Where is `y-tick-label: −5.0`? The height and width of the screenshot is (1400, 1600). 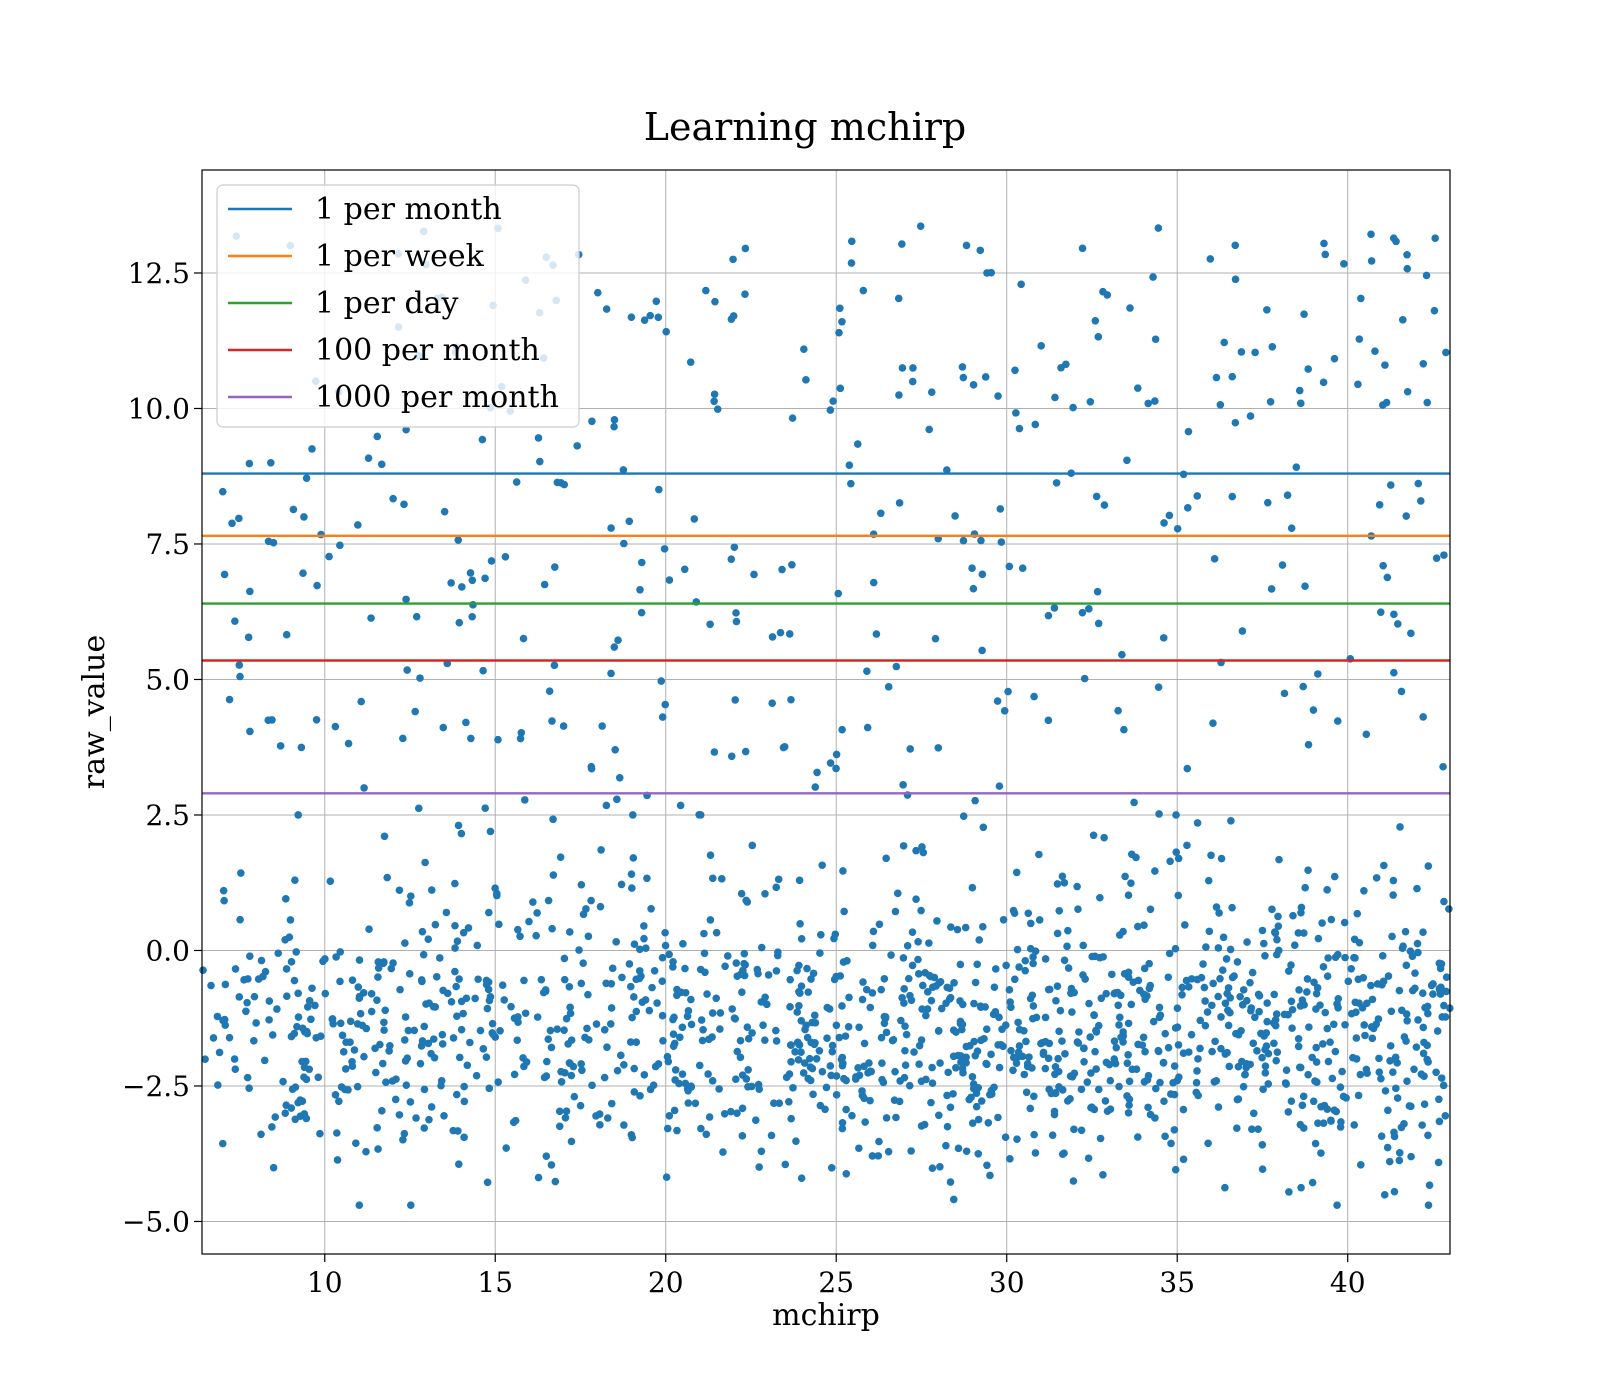
y-tick-label: −5.0 is located at coordinates (156, 1221).